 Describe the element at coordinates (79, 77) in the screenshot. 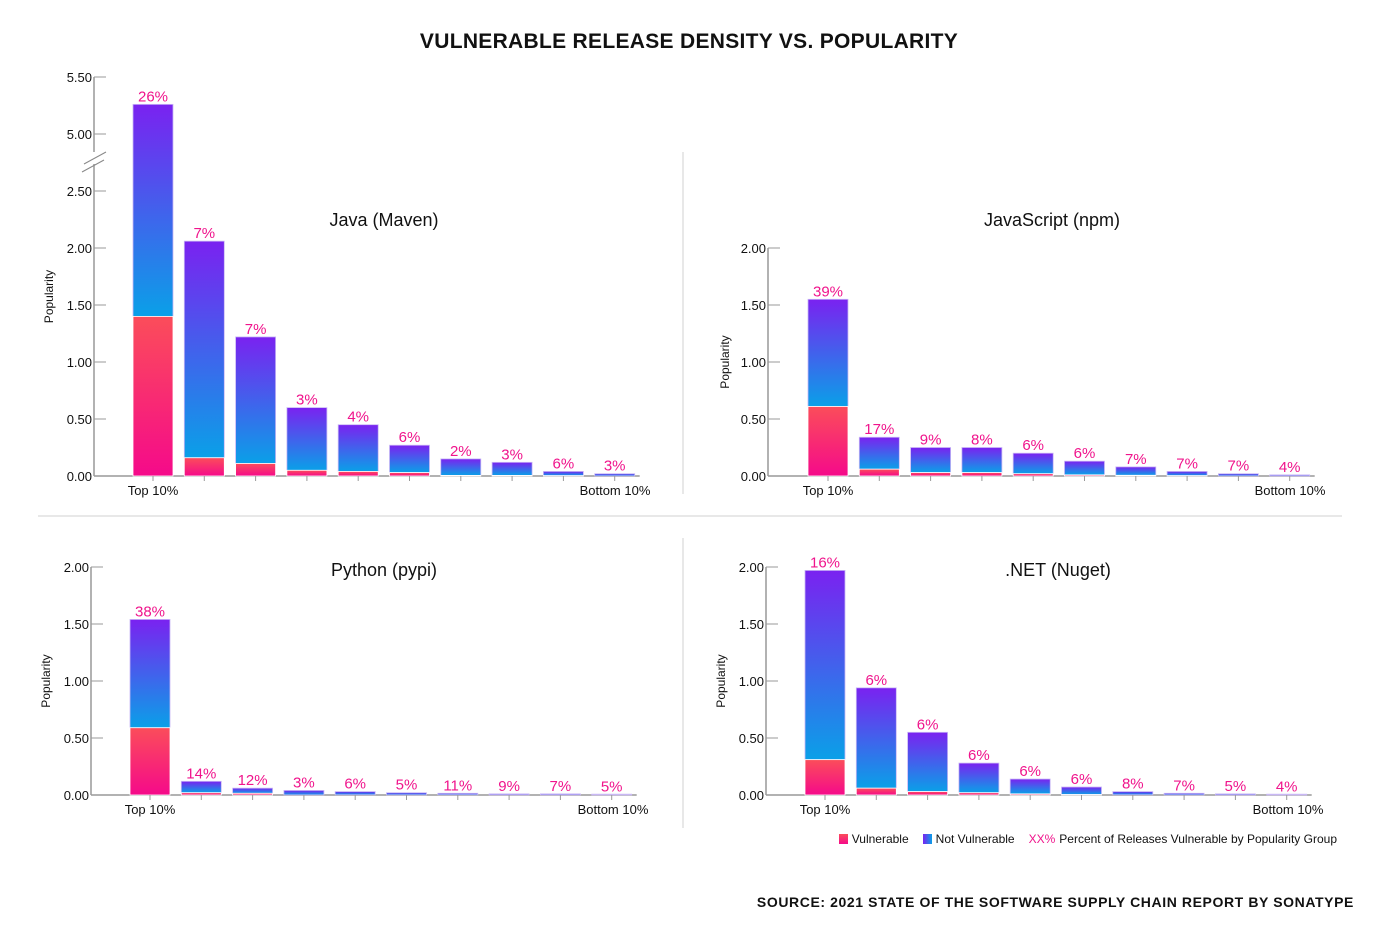

I see `y-tick-label: 5.50` at that location.